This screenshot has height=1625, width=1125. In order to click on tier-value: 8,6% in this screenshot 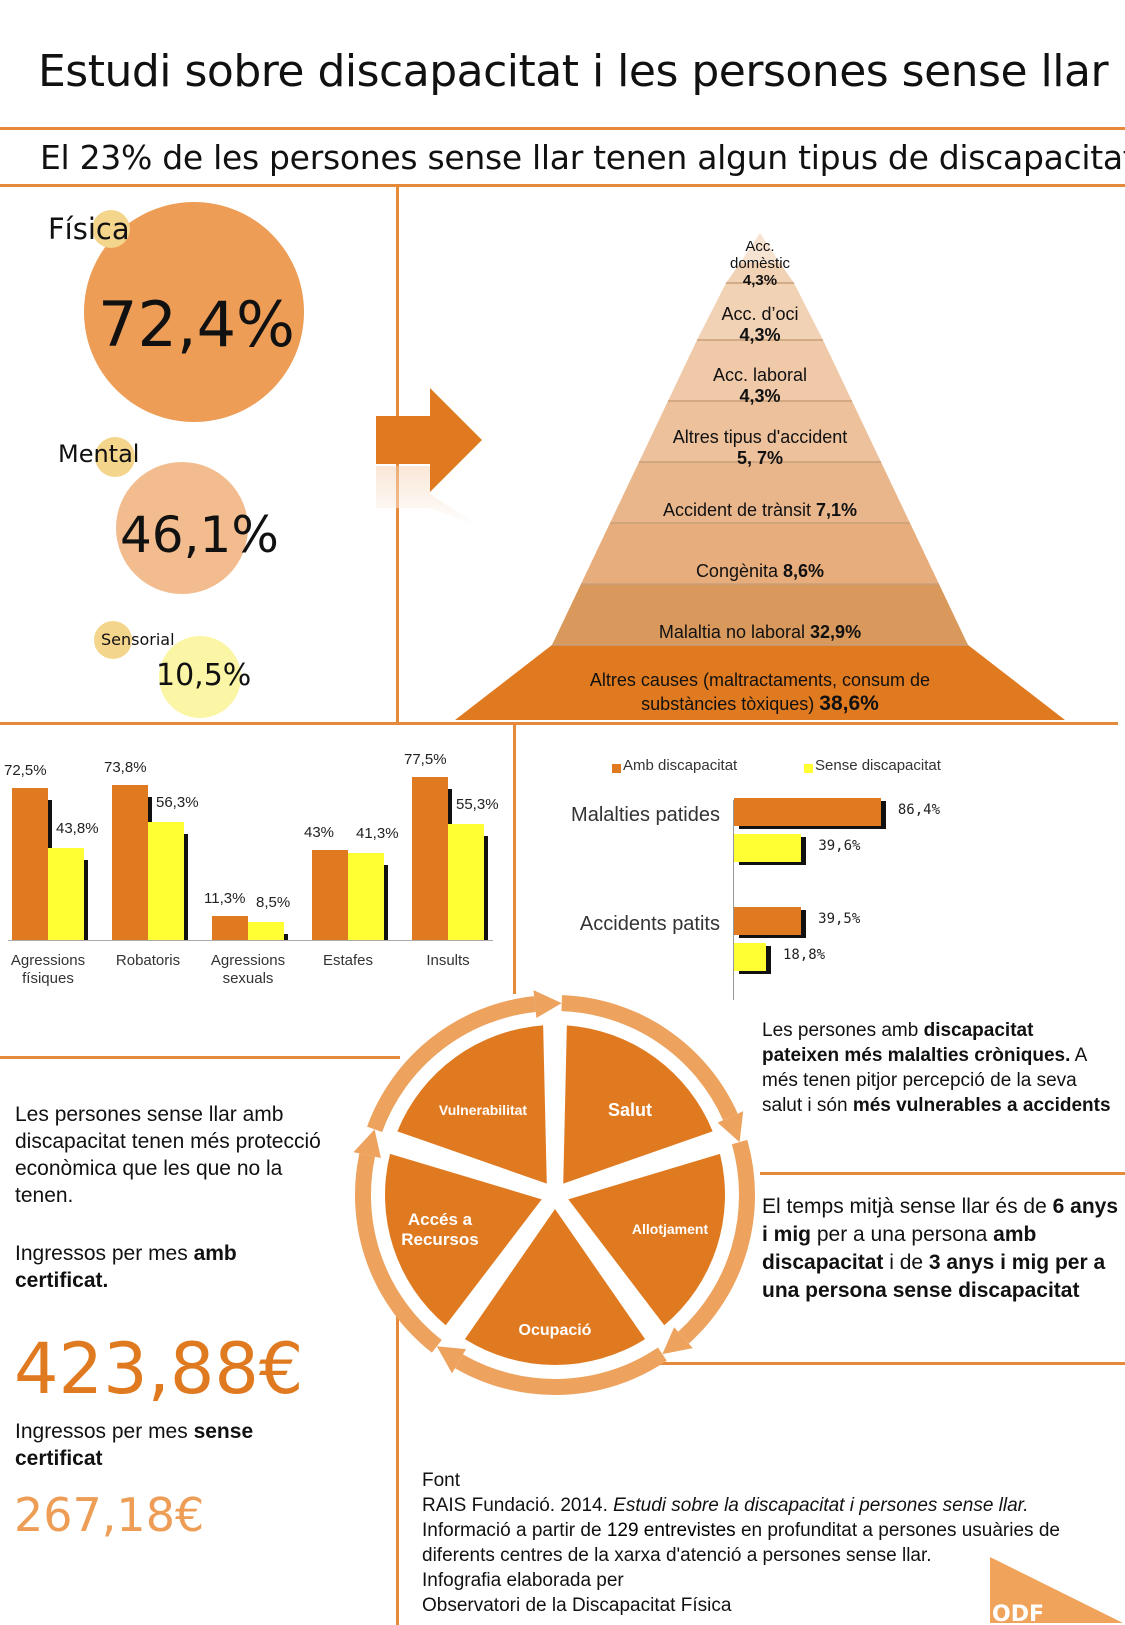, I will do `click(804, 571)`.